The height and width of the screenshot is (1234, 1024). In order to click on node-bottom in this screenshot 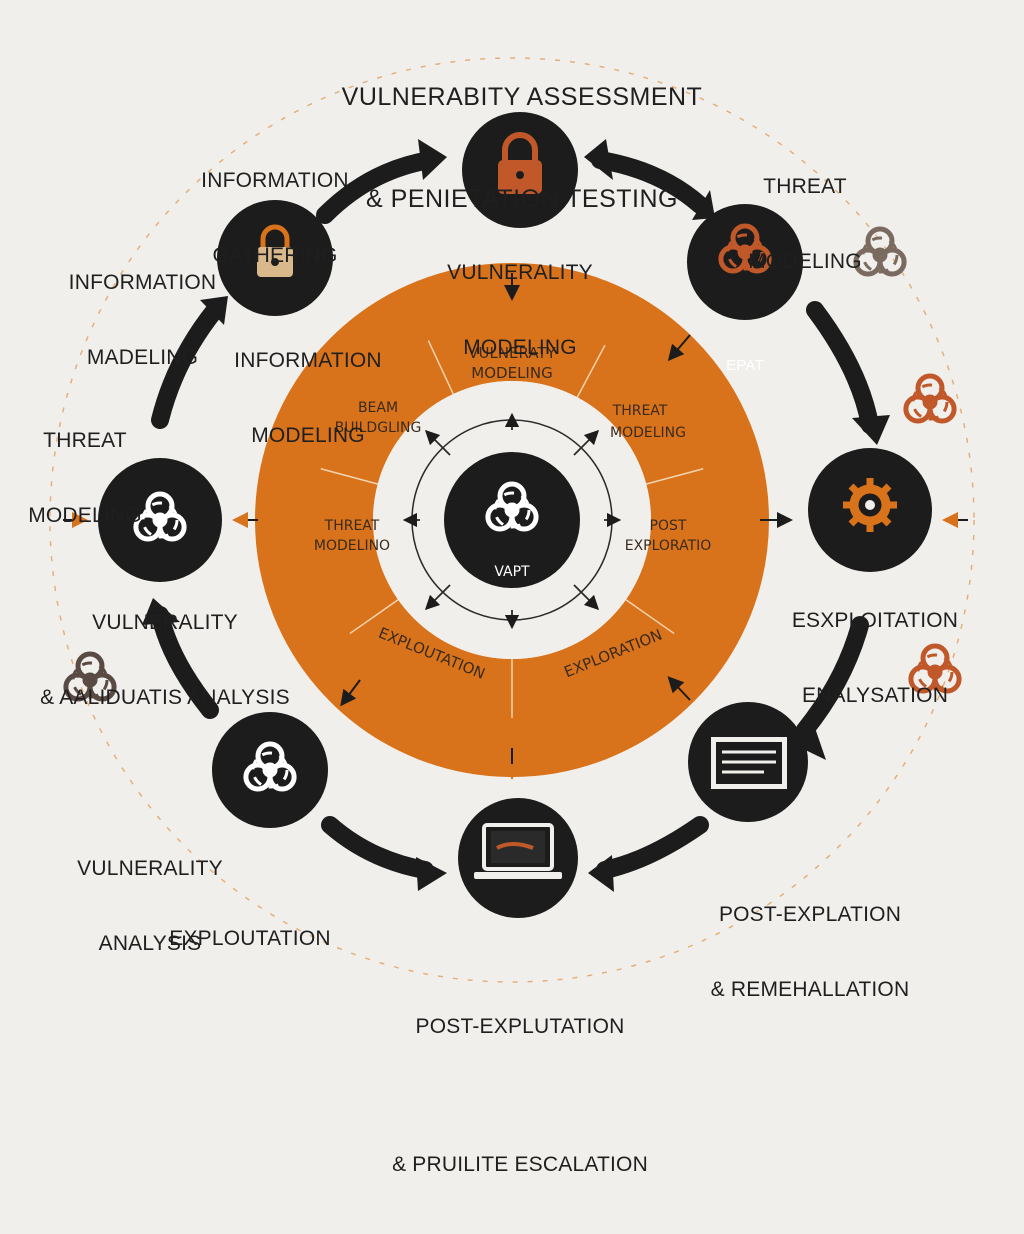, I will do `click(518, 858)`.